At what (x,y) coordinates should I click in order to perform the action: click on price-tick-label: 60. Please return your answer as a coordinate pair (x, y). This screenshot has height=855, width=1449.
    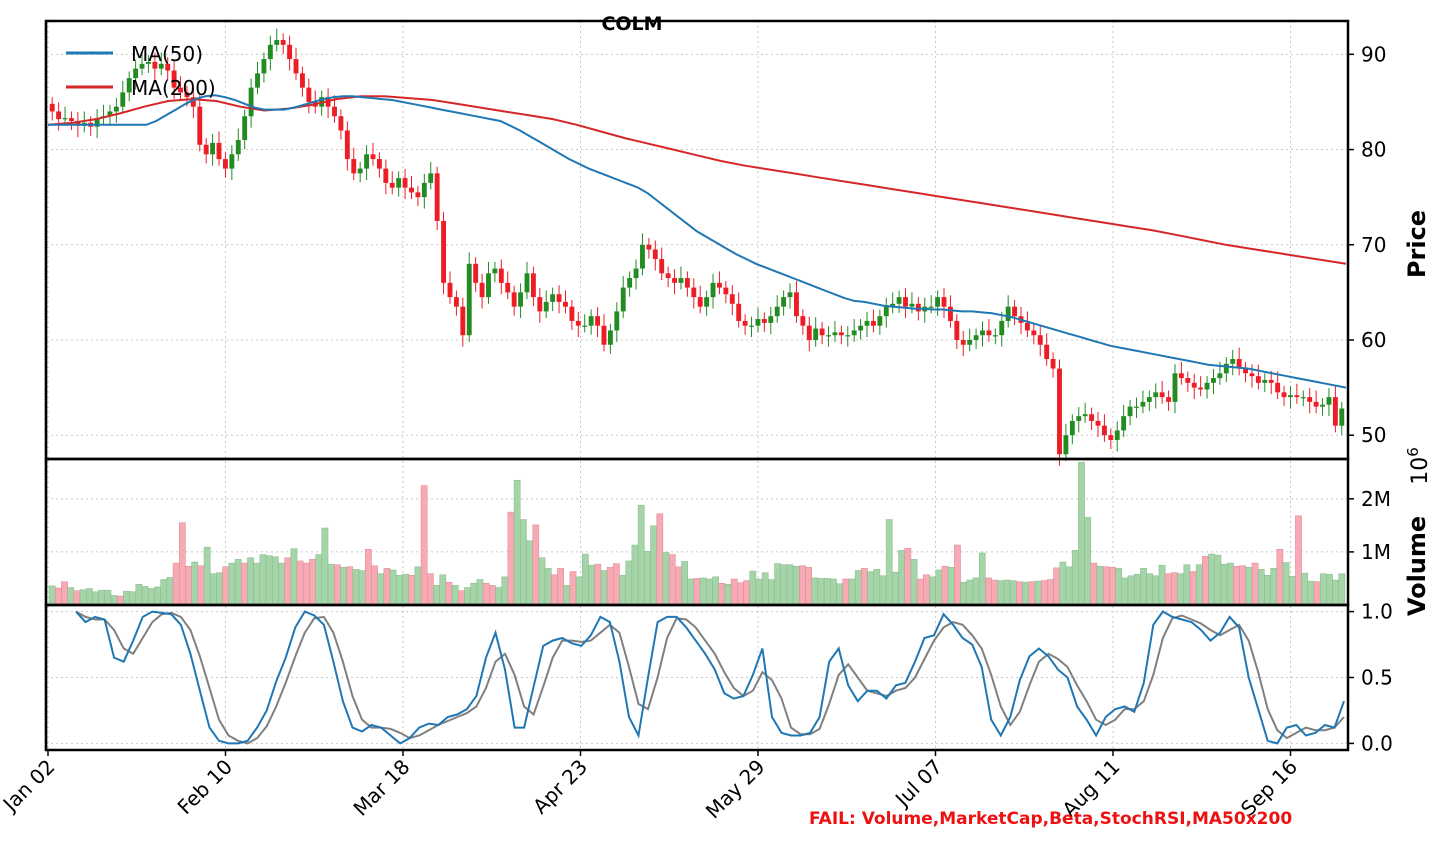
    Looking at the image, I should click on (1373, 340).